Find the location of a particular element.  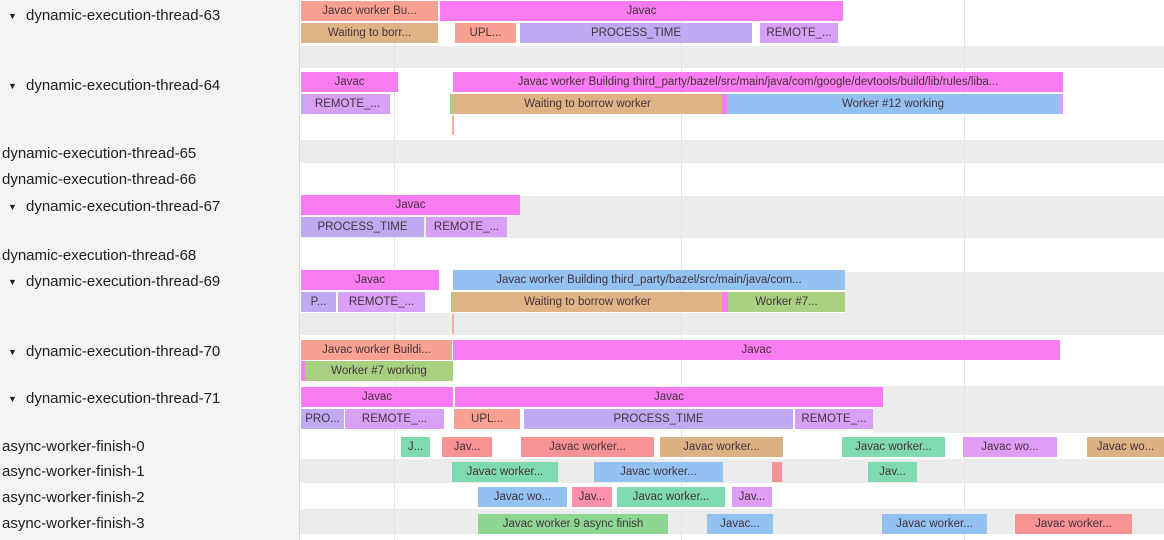

track-name-label: dynamic-execution-thread-64 is located at coordinates (123, 85).